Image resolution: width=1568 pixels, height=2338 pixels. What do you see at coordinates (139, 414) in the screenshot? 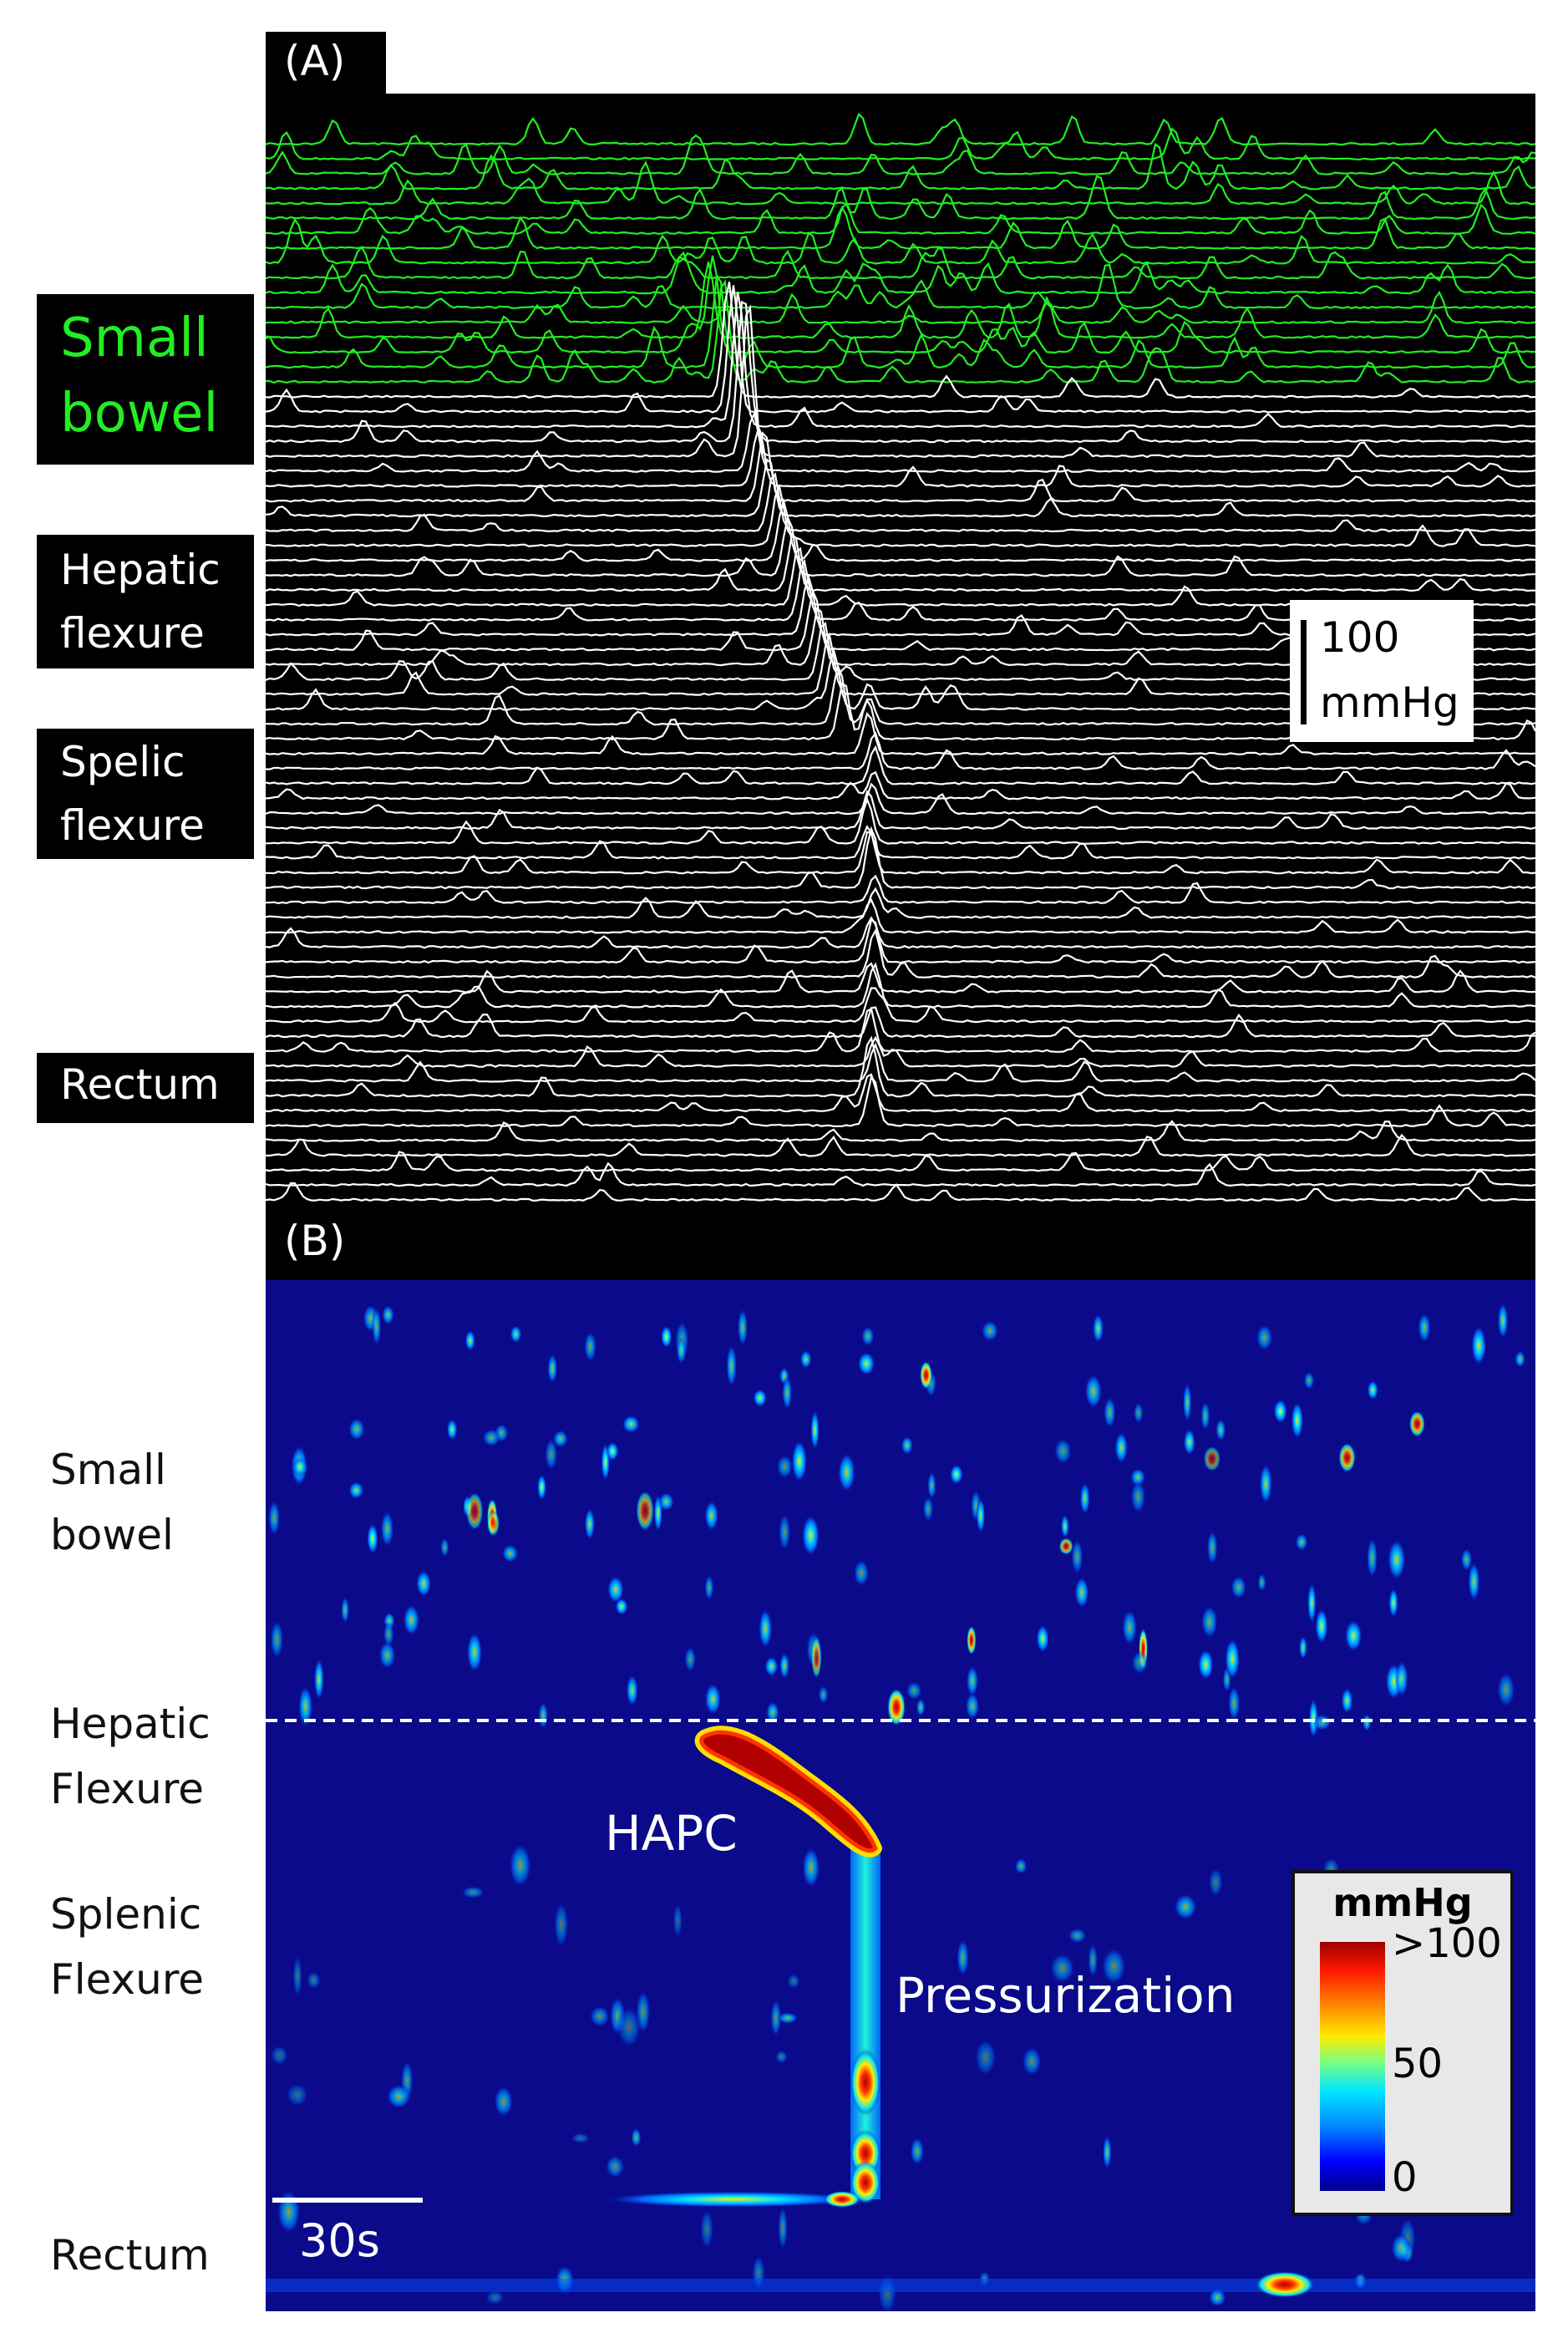
I see `label-small-bowel-a-line2: bowel` at bounding box center [139, 414].